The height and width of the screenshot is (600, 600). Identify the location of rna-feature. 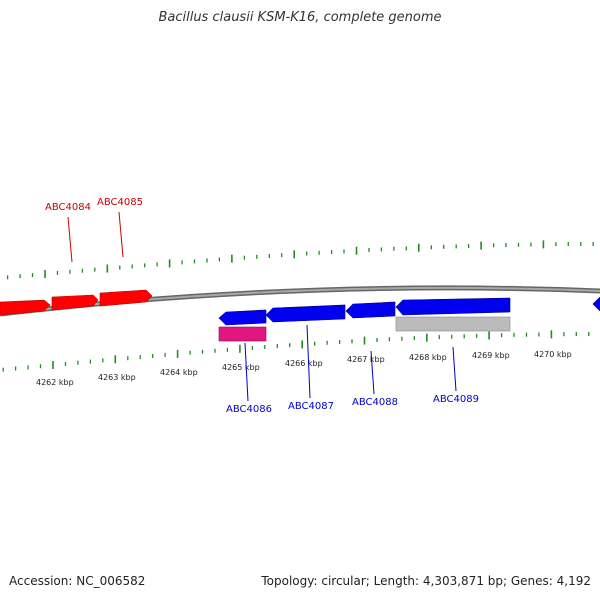
(242, 334).